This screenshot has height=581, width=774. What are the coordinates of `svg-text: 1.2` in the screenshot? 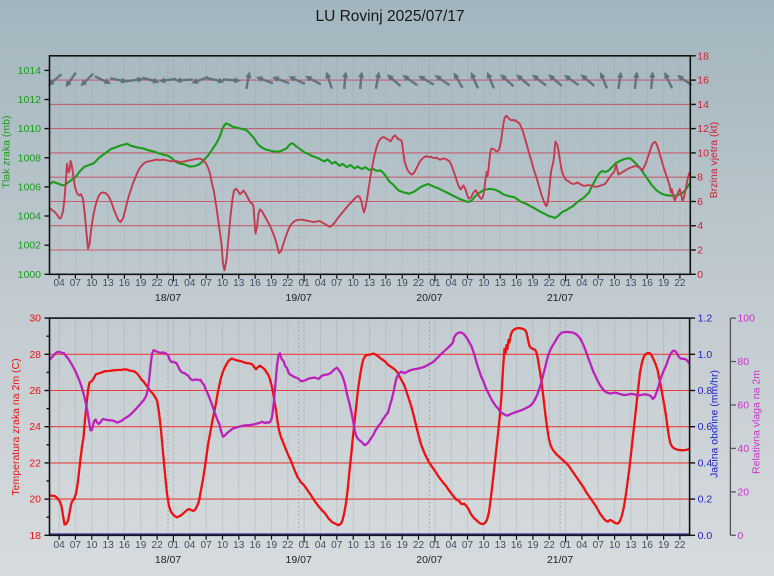 It's located at (705, 319).